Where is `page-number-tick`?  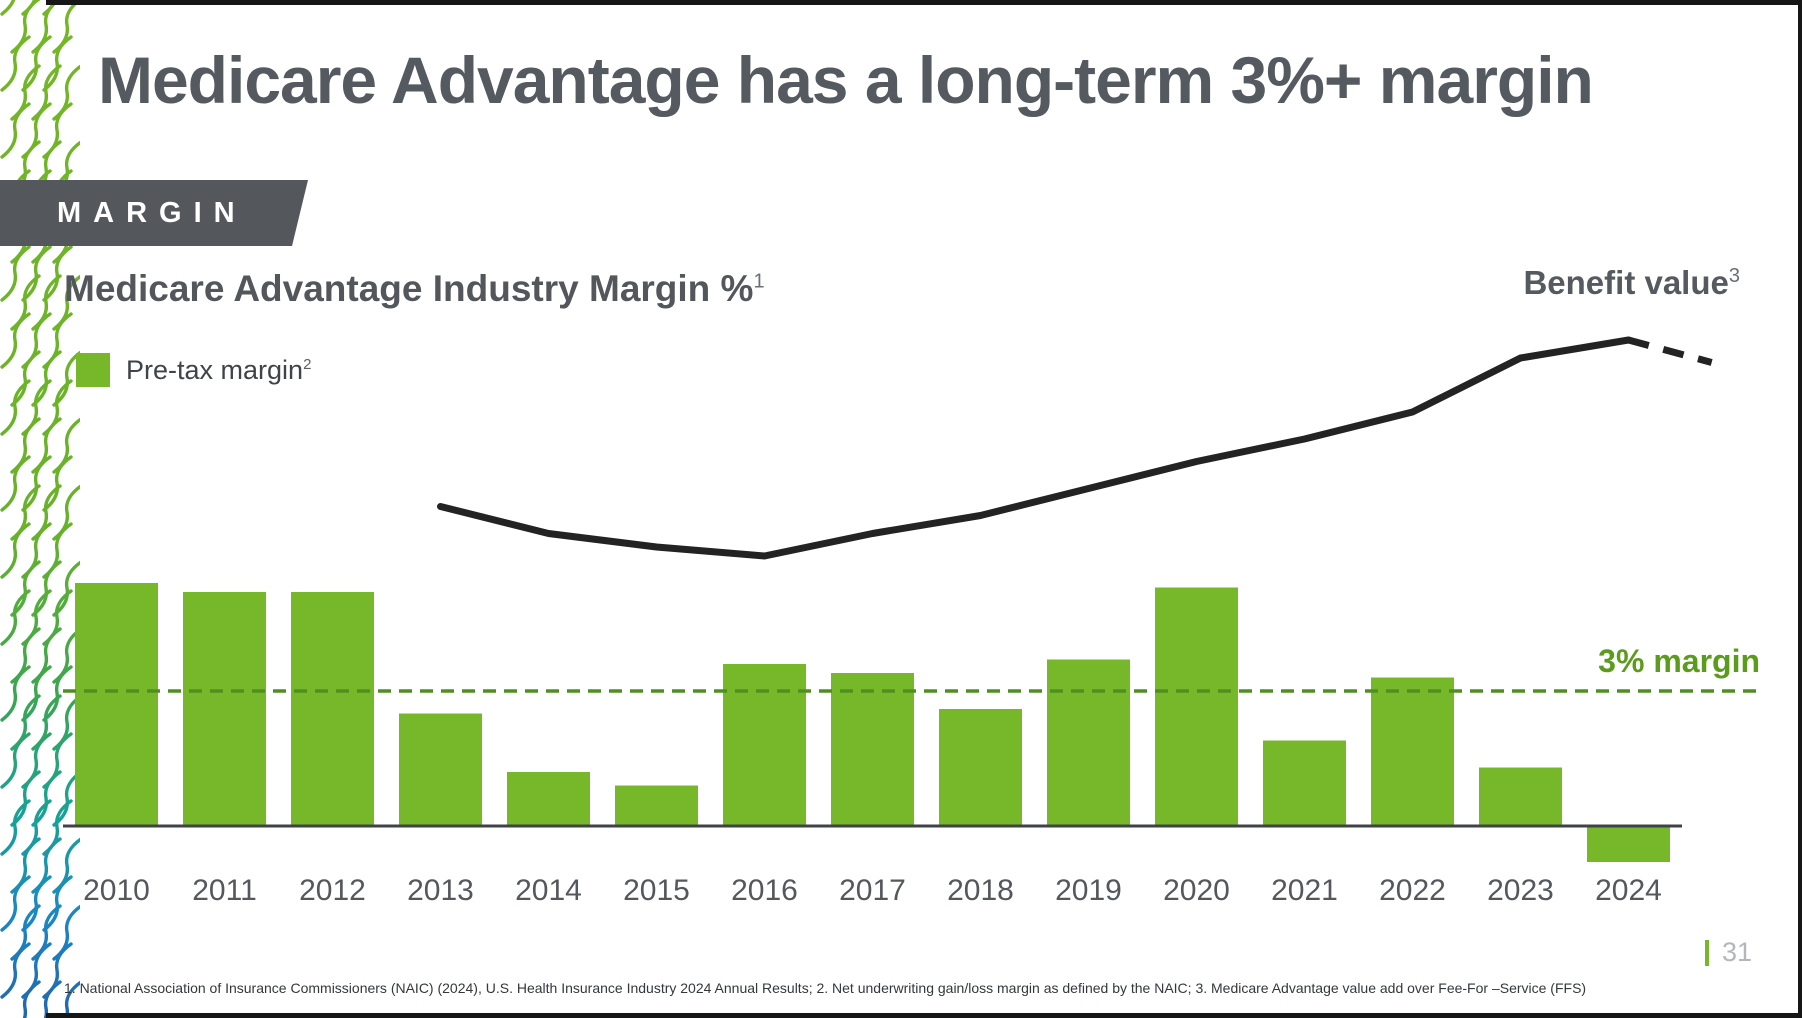
page-number-tick is located at coordinates (1707, 952).